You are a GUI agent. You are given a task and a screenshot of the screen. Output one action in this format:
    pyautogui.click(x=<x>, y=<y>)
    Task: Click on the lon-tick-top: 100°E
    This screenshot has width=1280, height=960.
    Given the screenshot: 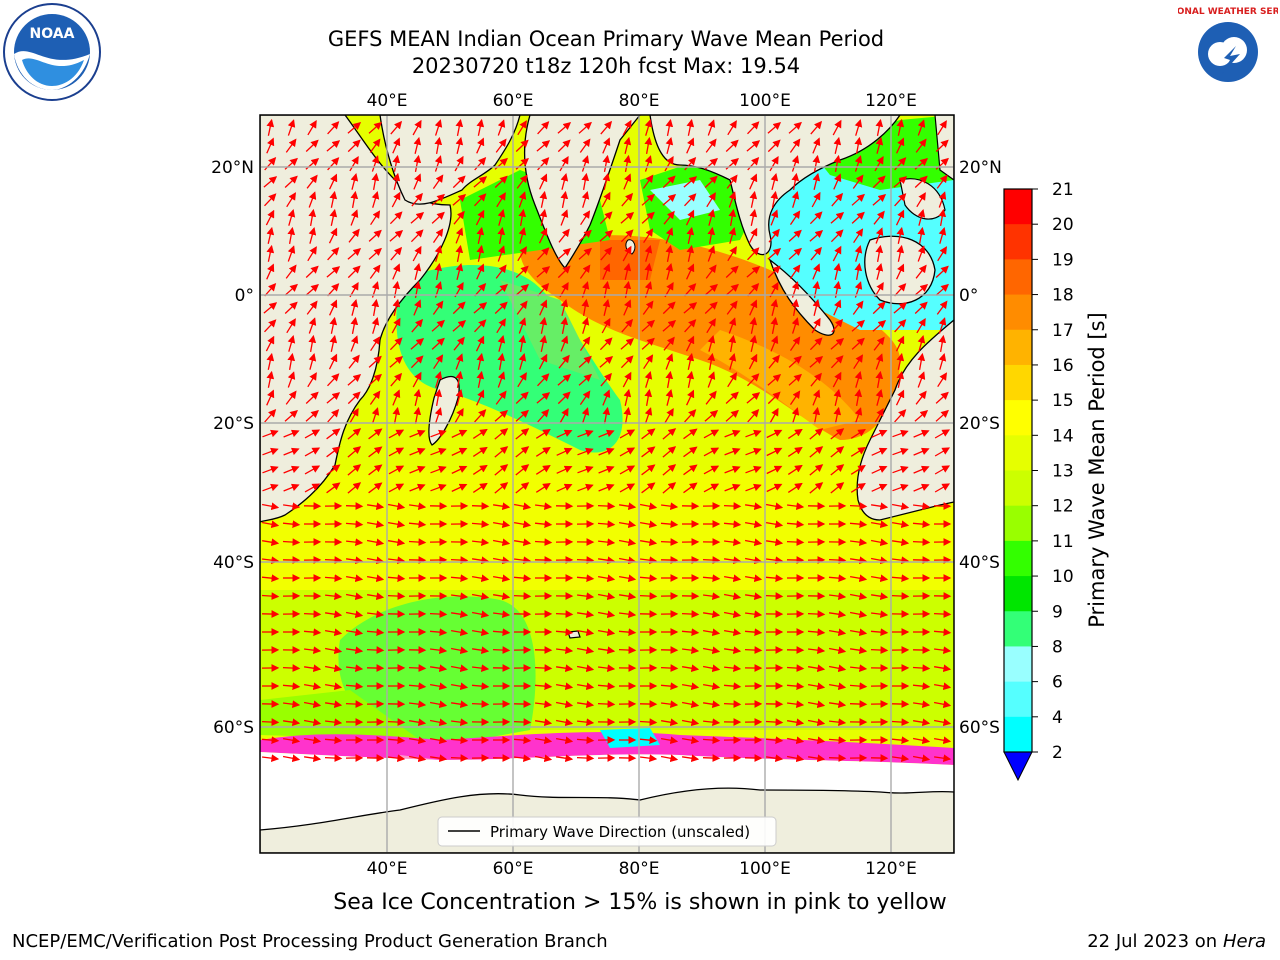 What is the action you would take?
    pyautogui.click(x=765, y=101)
    